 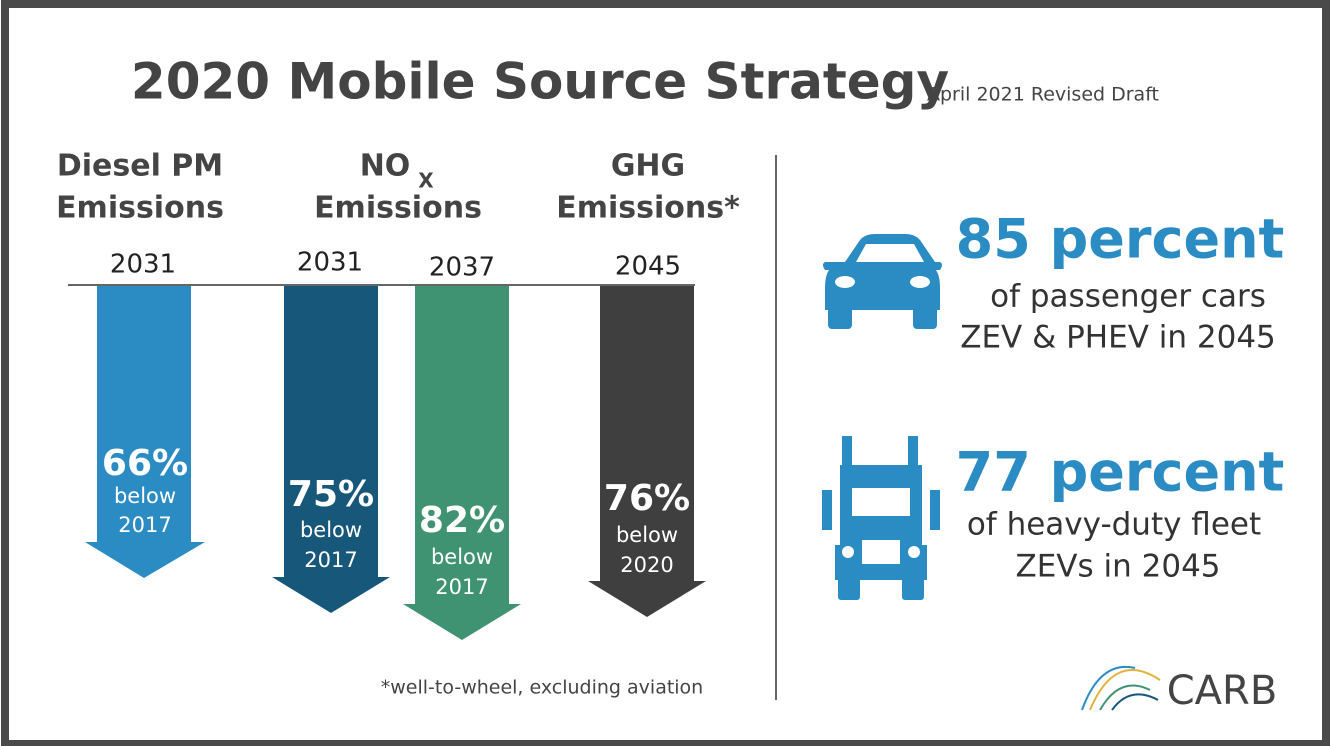 I want to click on logo: CARB, so click(x=1222, y=691).